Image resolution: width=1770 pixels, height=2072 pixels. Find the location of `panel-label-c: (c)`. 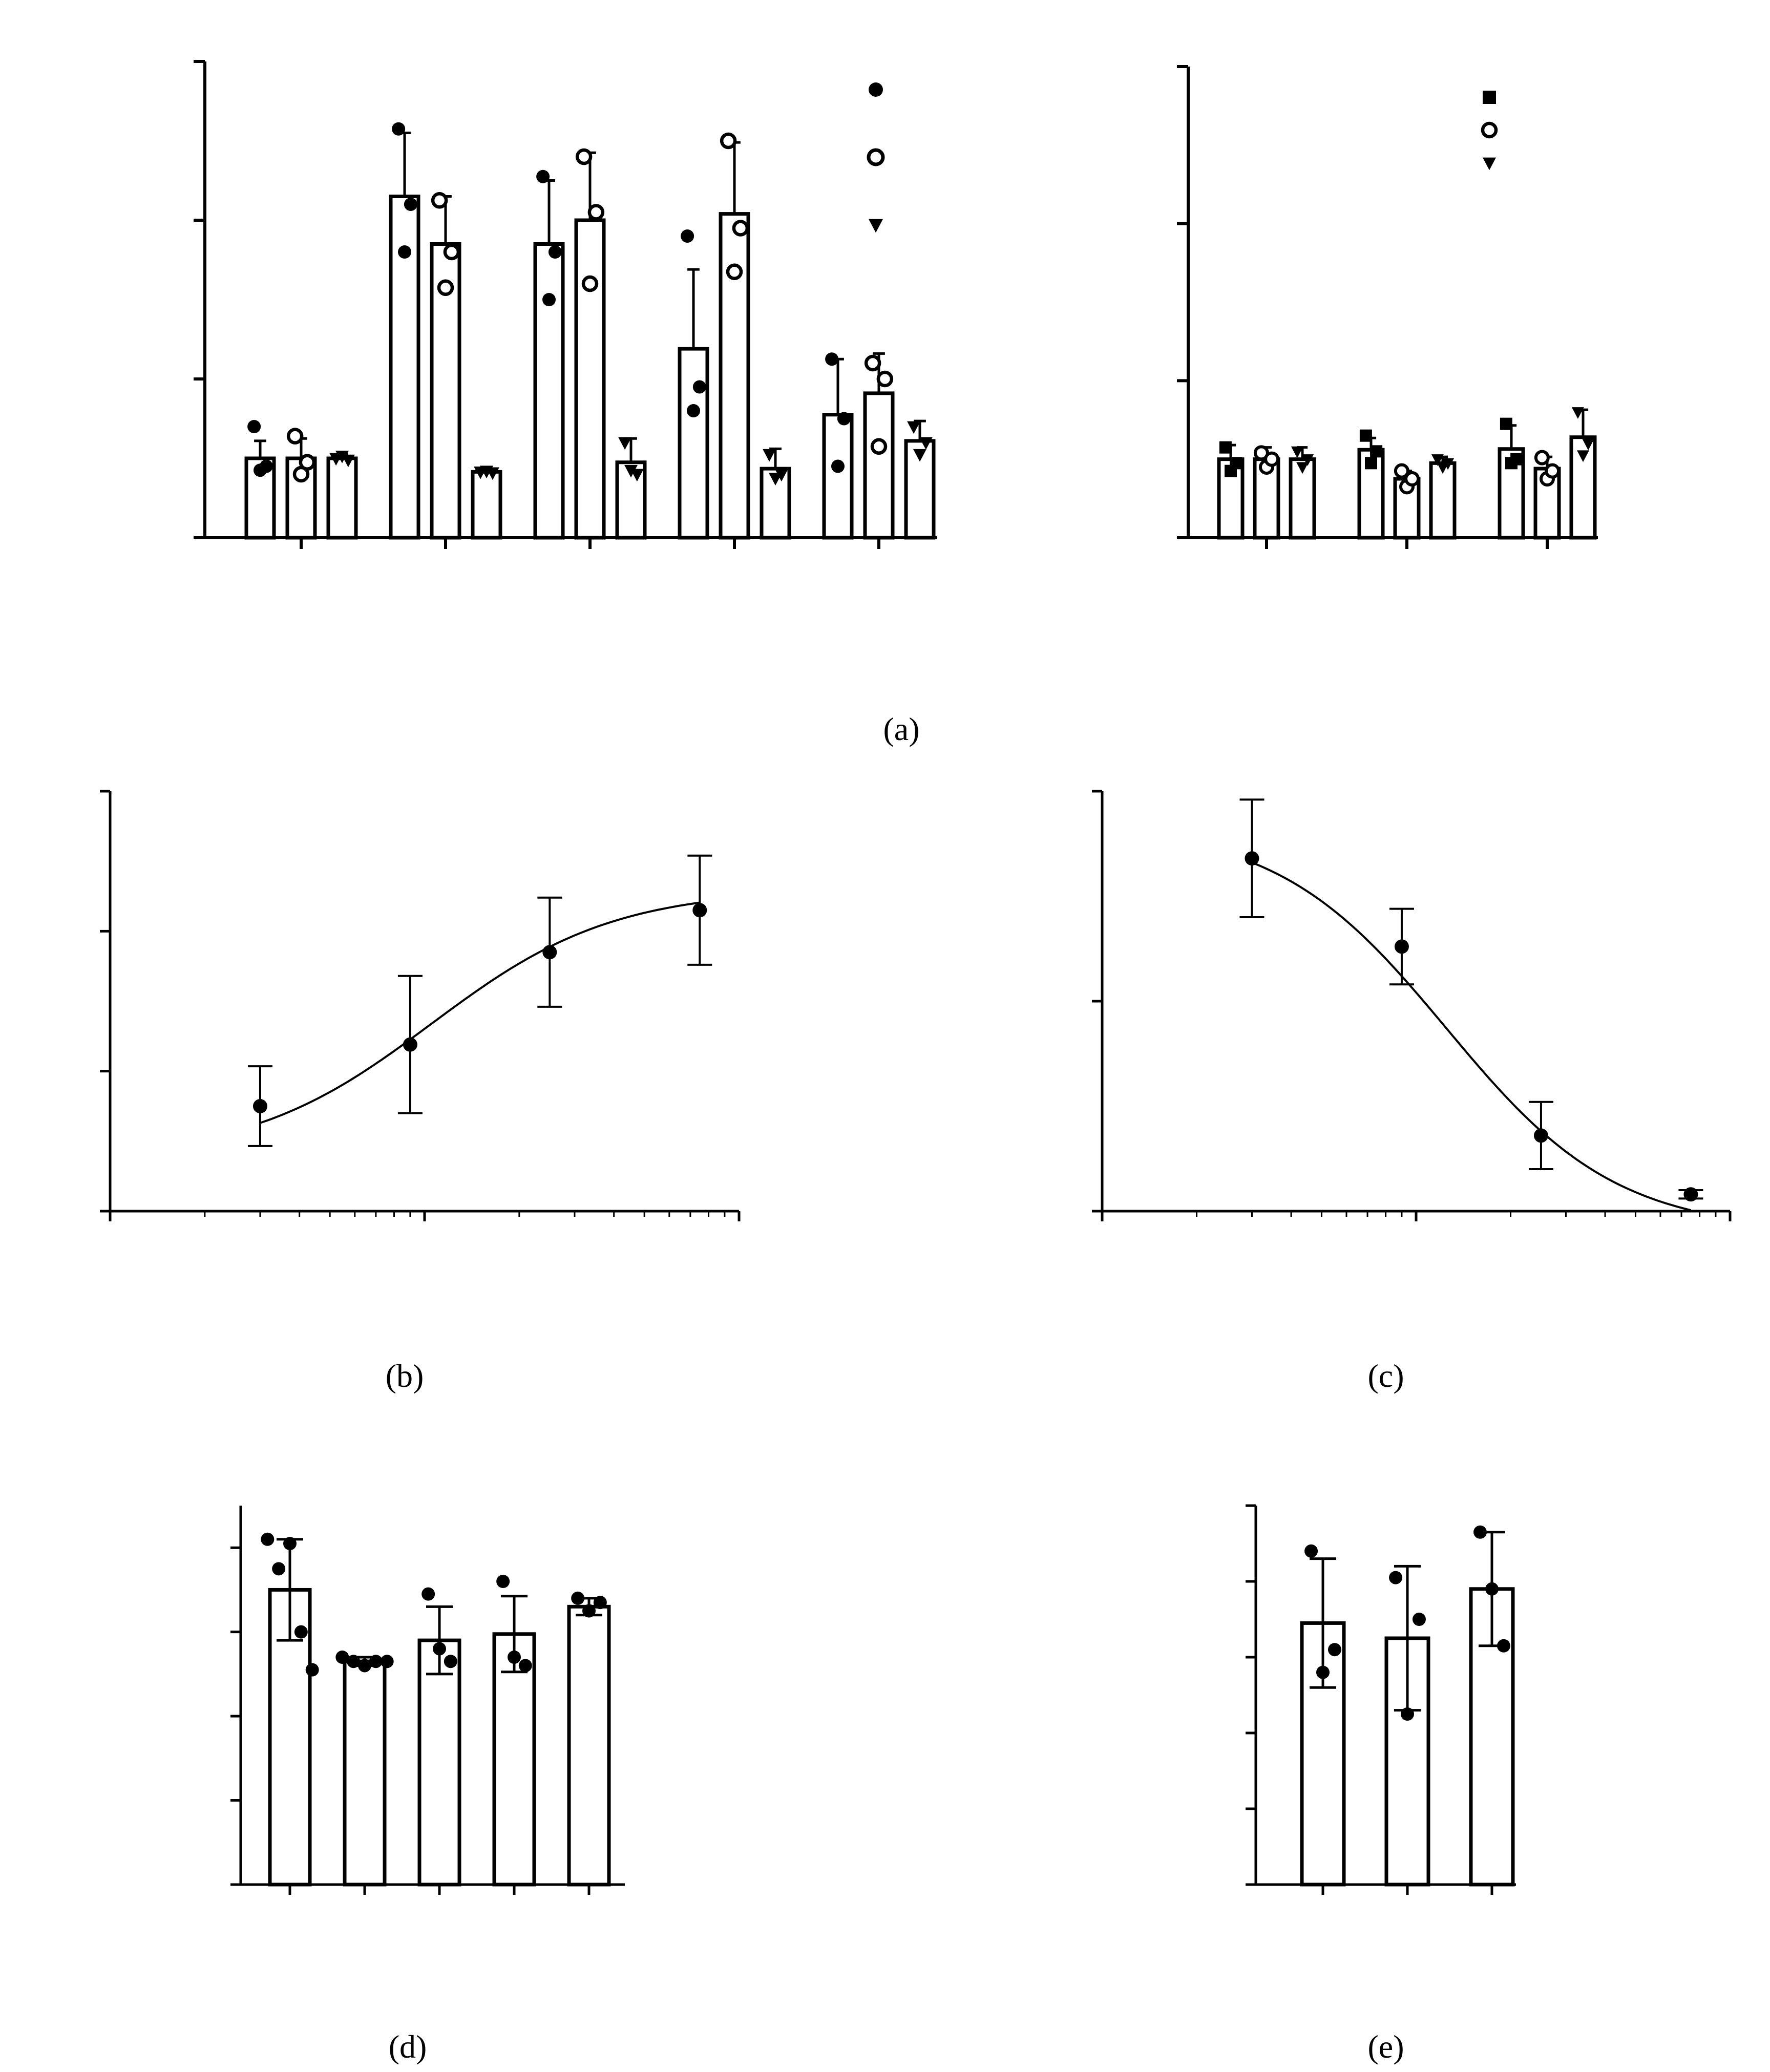

panel-label-c: (c) is located at coordinates (1386, 1376).